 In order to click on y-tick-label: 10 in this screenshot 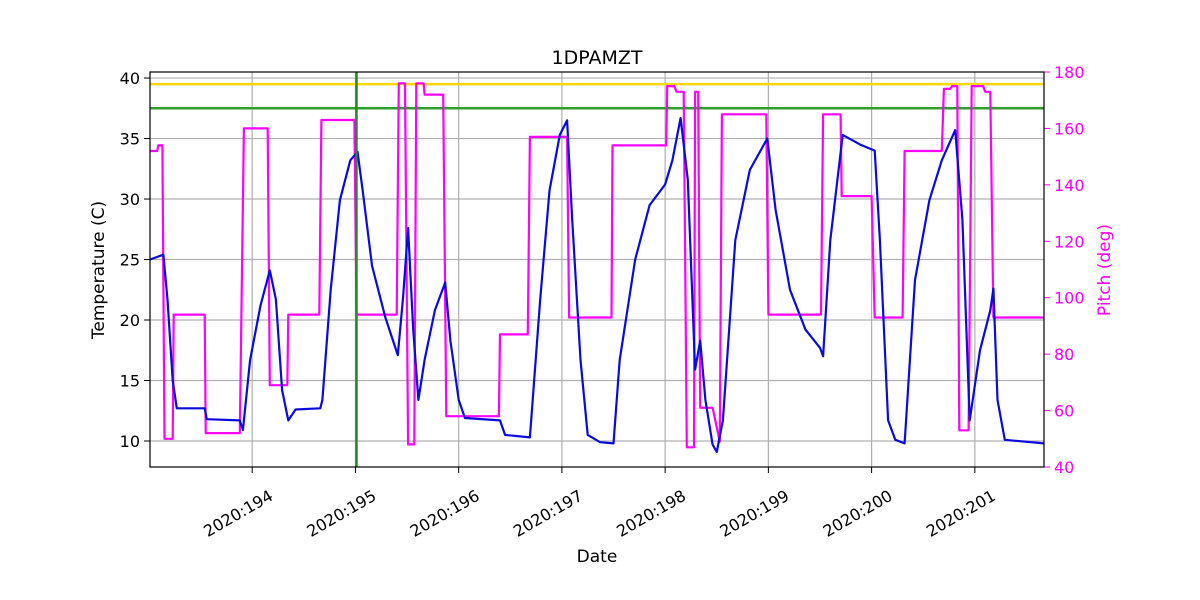, I will do `click(130, 441)`.